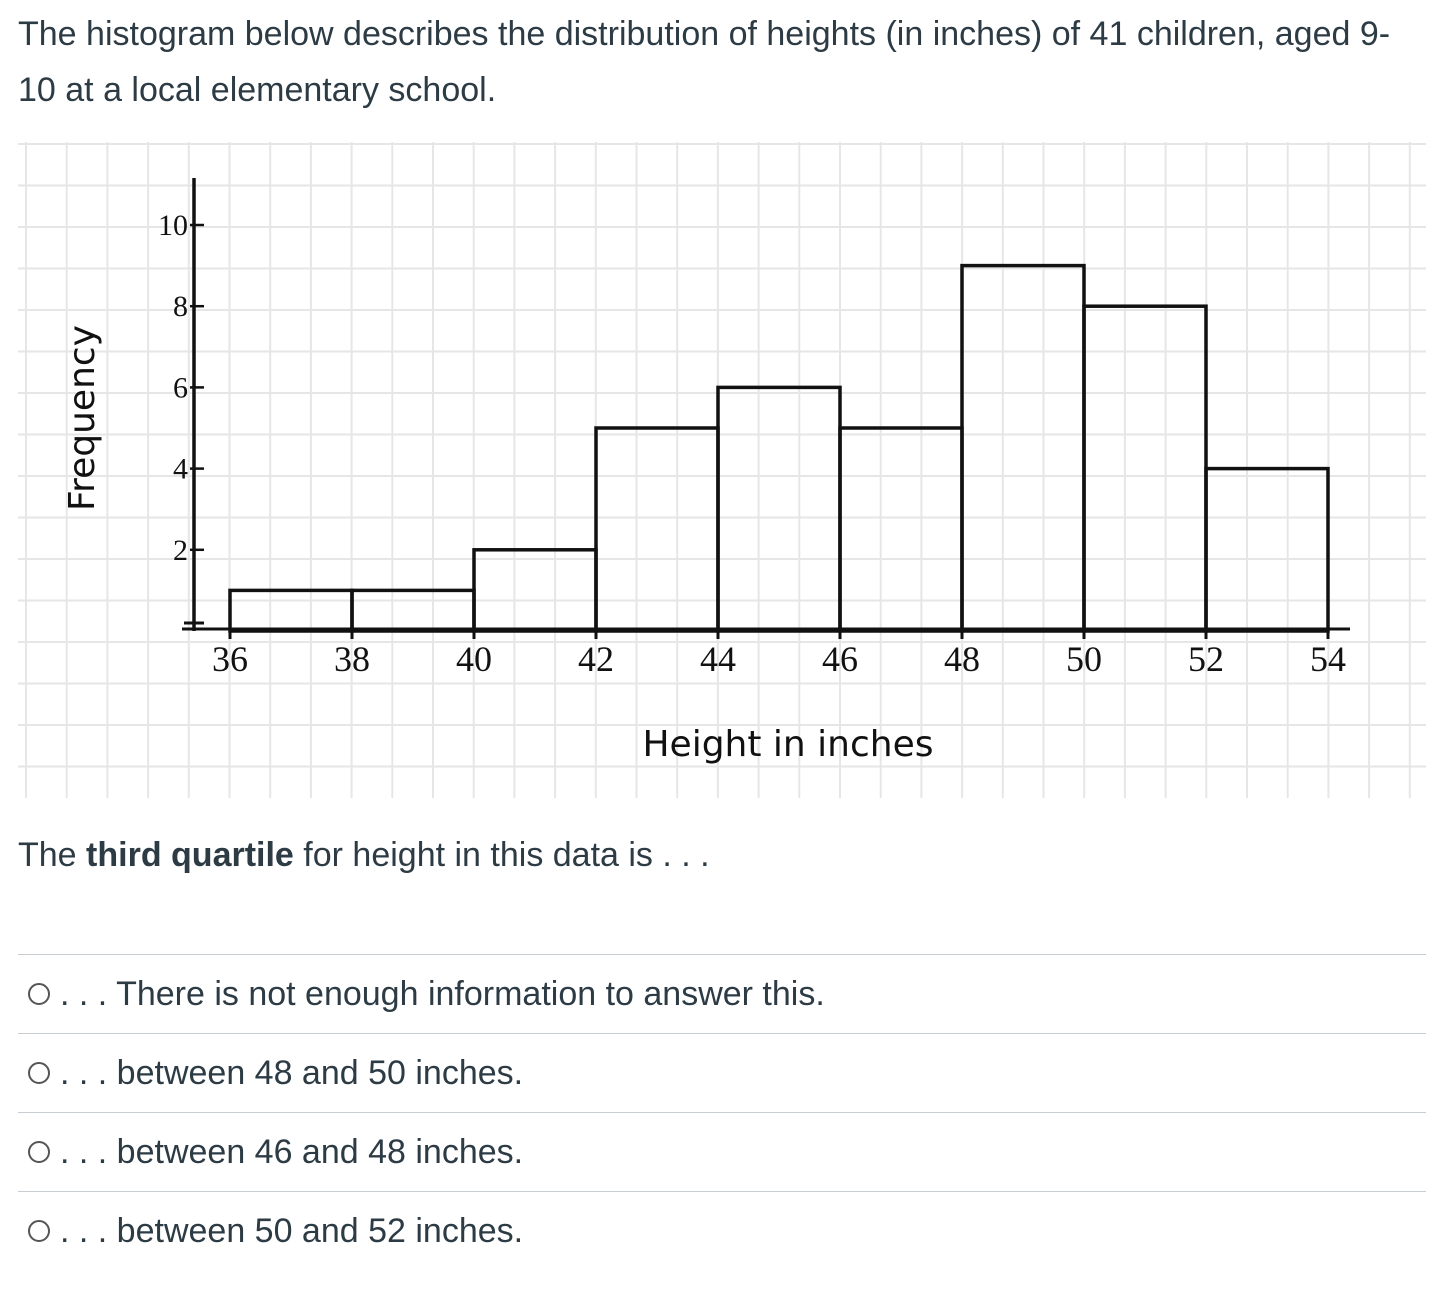 The height and width of the screenshot is (1306, 1442). What do you see at coordinates (1084, 659) in the screenshot?
I see `x-tick-label: 50` at bounding box center [1084, 659].